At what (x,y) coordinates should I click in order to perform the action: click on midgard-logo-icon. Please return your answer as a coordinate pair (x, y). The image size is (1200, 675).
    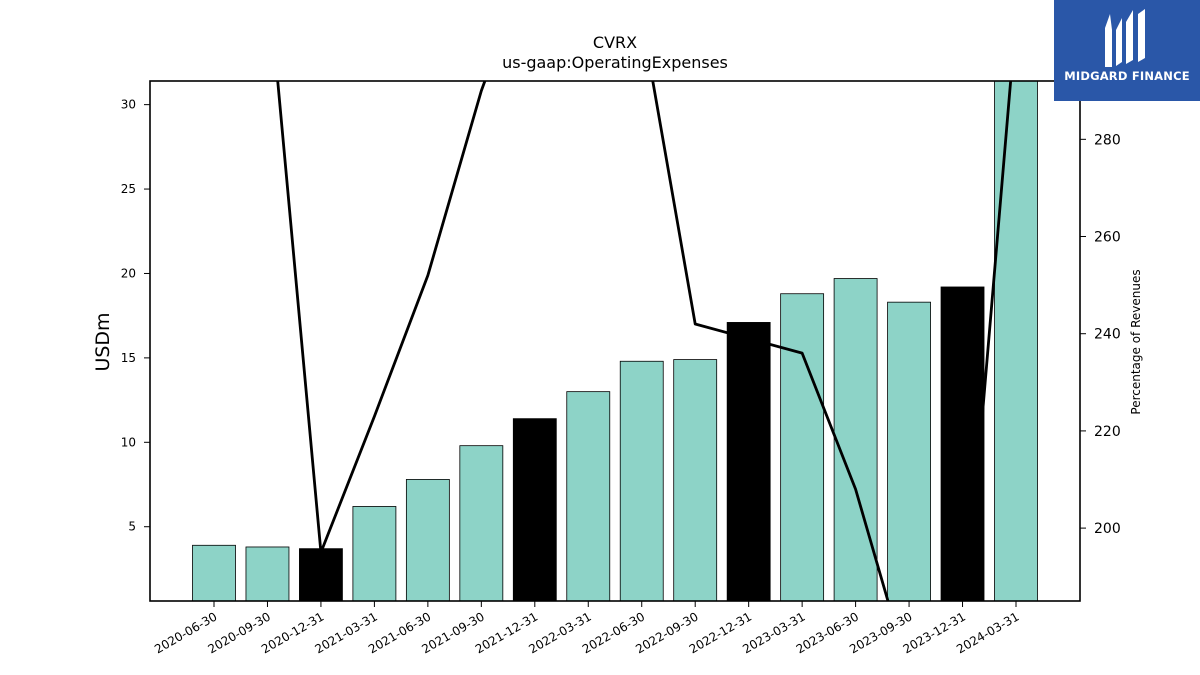
    Looking at the image, I should click on (1125, 38).